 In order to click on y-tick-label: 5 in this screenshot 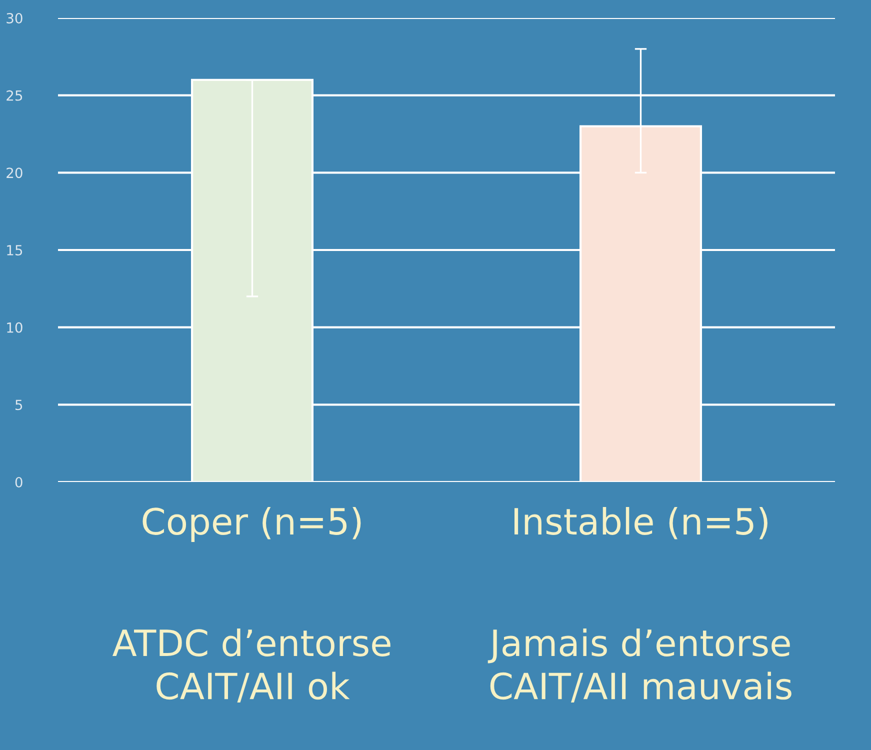, I will do `click(19, 405)`.